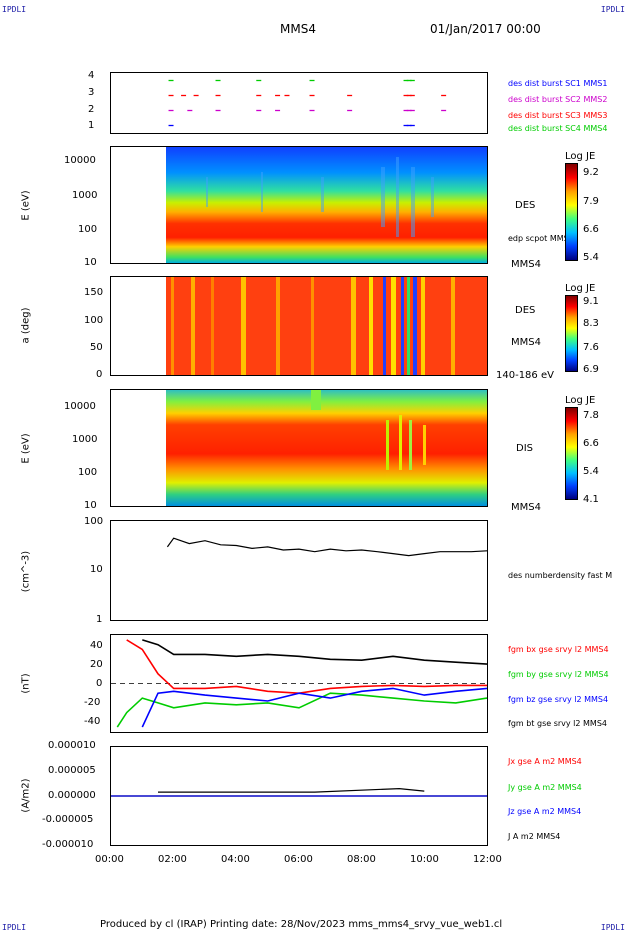 Image resolution: width=630 pixels, height=934 pixels. What do you see at coordinates (571, 212) in the screenshot?
I see `des-energy-colorbar` at bounding box center [571, 212].